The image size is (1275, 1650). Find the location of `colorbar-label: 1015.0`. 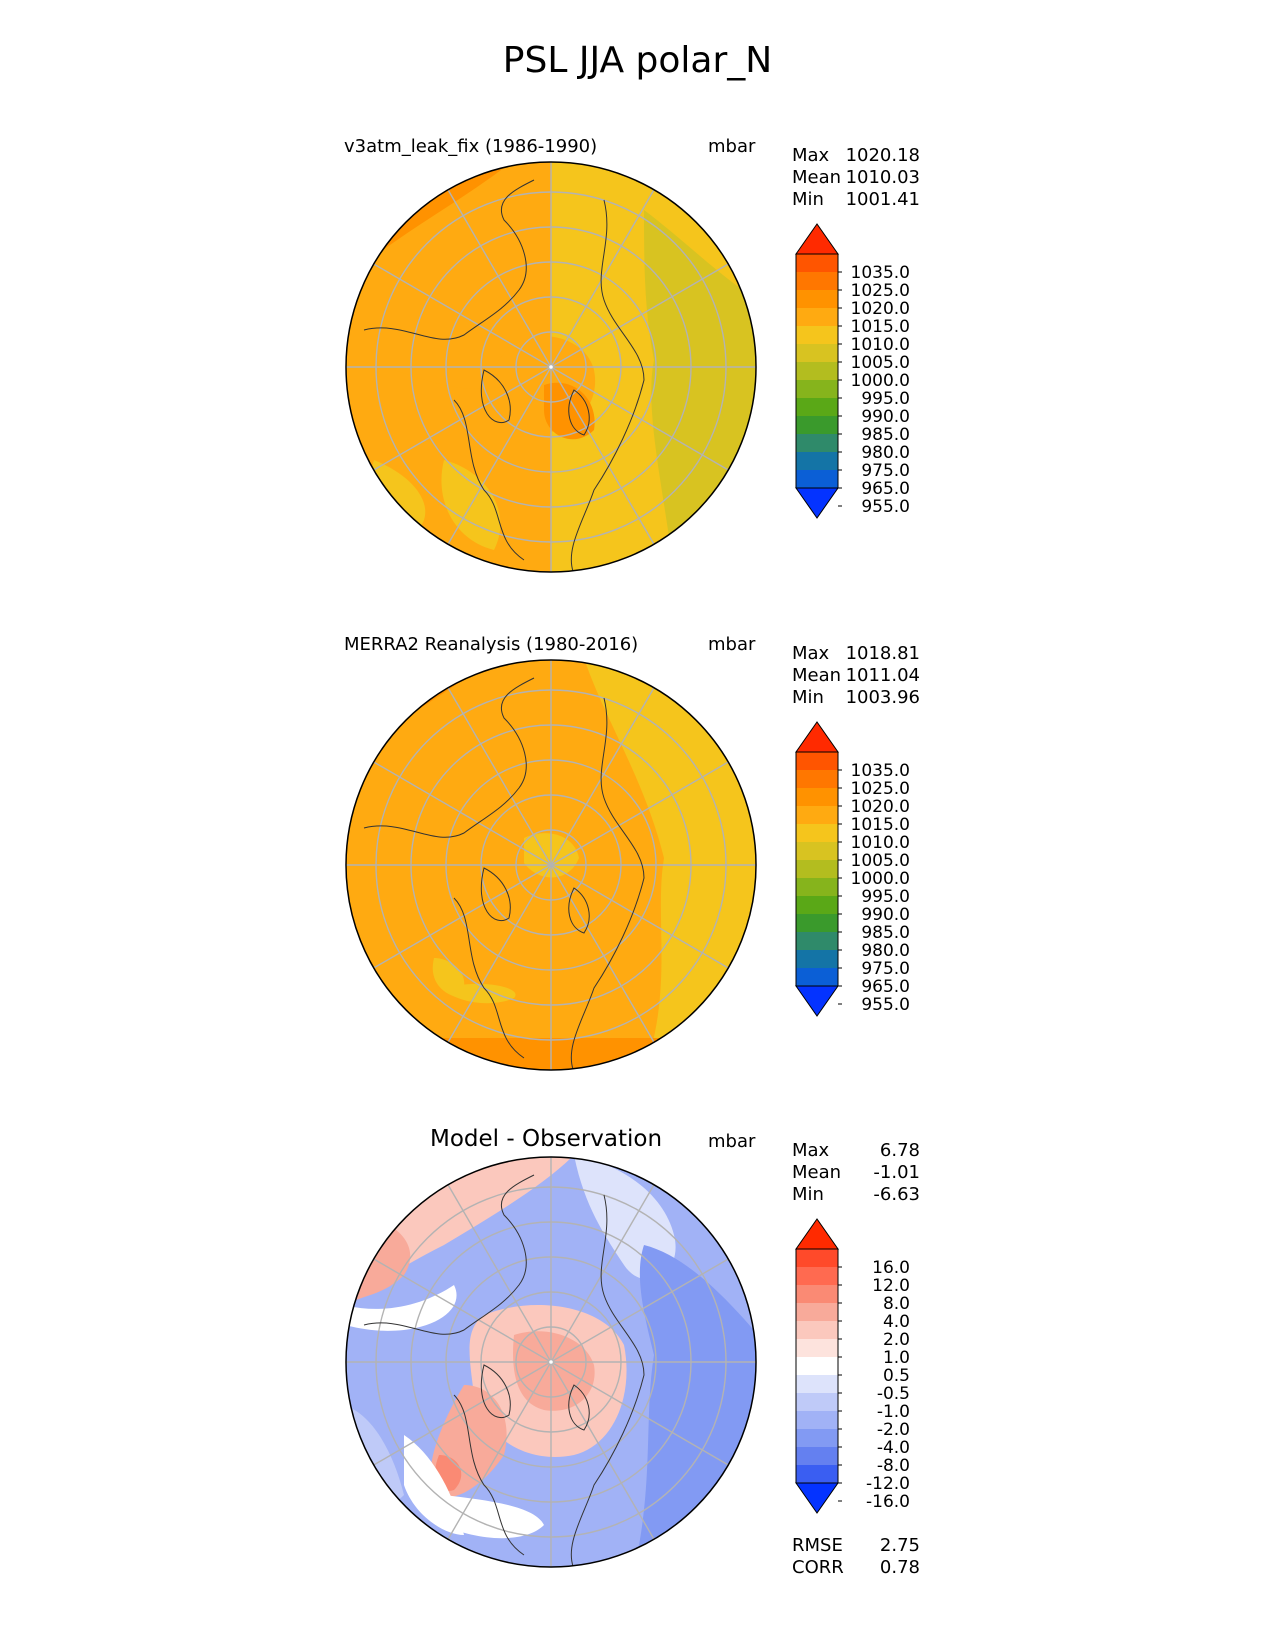

colorbar-label: 1015.0 is located at coordinates (880, 825).